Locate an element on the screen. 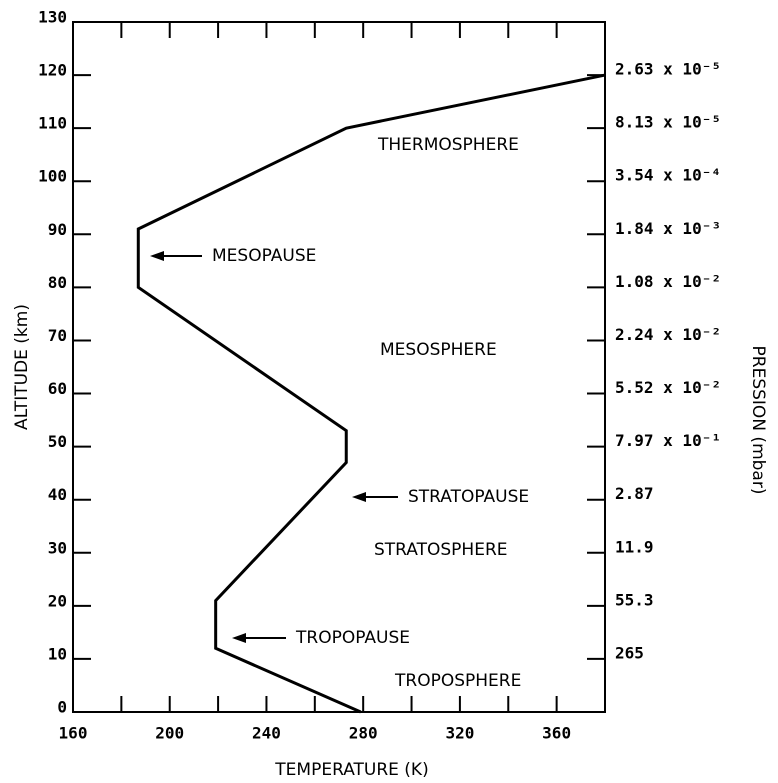 The image size is (778, 783). y2-tick-label: 2.87 is located at coordinates (634, 493).